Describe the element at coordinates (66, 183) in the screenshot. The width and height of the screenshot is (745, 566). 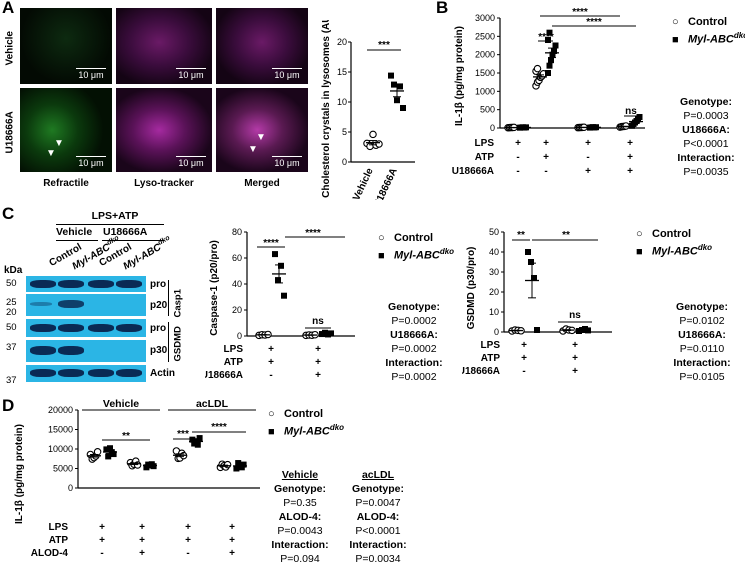
I see `col-label-refractile: Refractile` at that location.